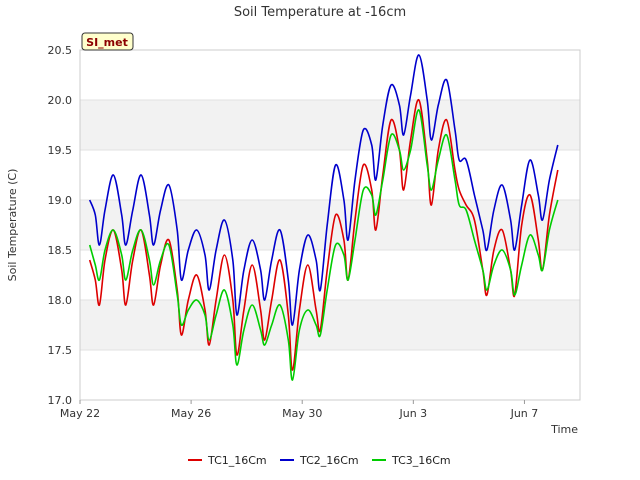 The width and height of the screenshot is (640, 480). What do you see at coordinates (60, 225) in the screenshot?
I see `y-tick-labels: 17.0 17.5 18.0 18.5 19.0 19.5 20.0 20.5` at bounding box center [60, 225].